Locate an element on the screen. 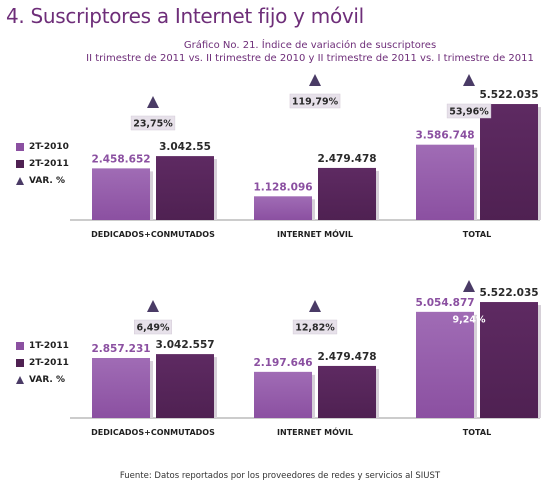 This screenshot has width=560, height=492. bar-value-label: 3.042.55 is located at coordinates (185, 147).